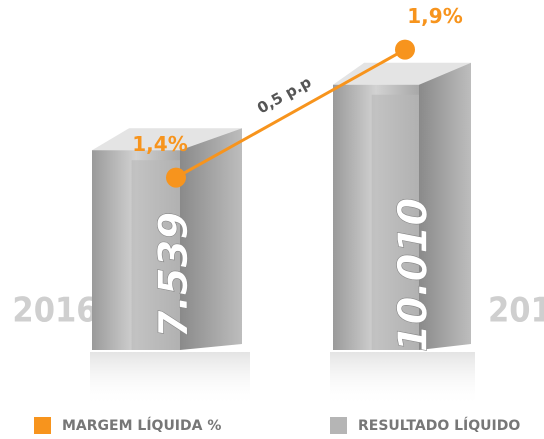  What do you see at coordinates (434, 16) in the screenshot?
I see `value-label: 1,9%` at bounding box center [434, 16].